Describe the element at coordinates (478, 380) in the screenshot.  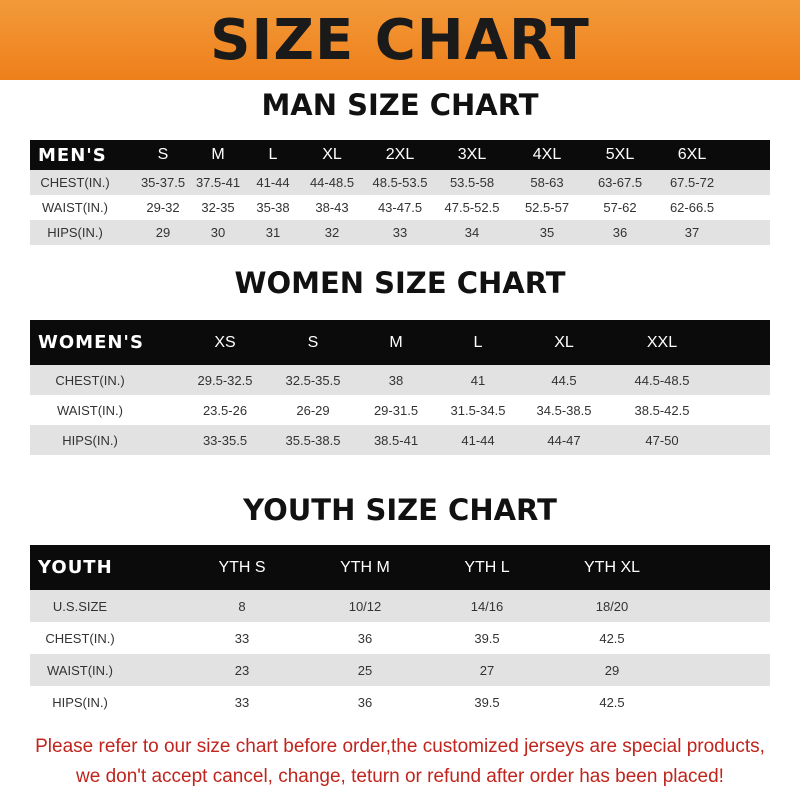
I see `measurement-cell: 41` at that location.